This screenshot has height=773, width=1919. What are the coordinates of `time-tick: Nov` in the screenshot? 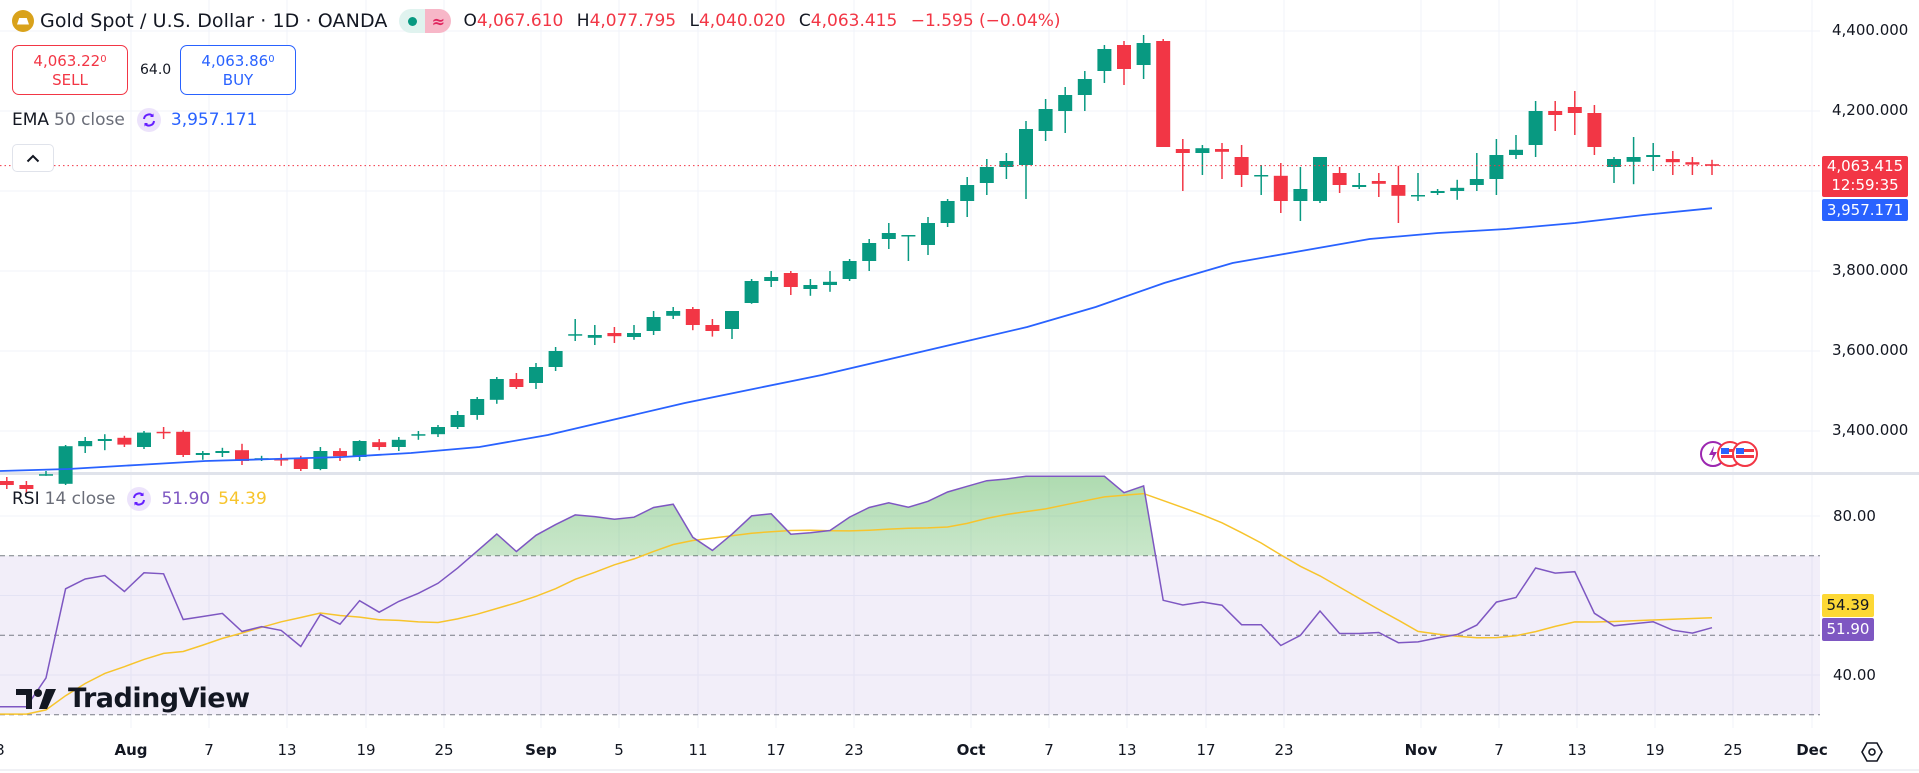 It's located at (1421, 750).